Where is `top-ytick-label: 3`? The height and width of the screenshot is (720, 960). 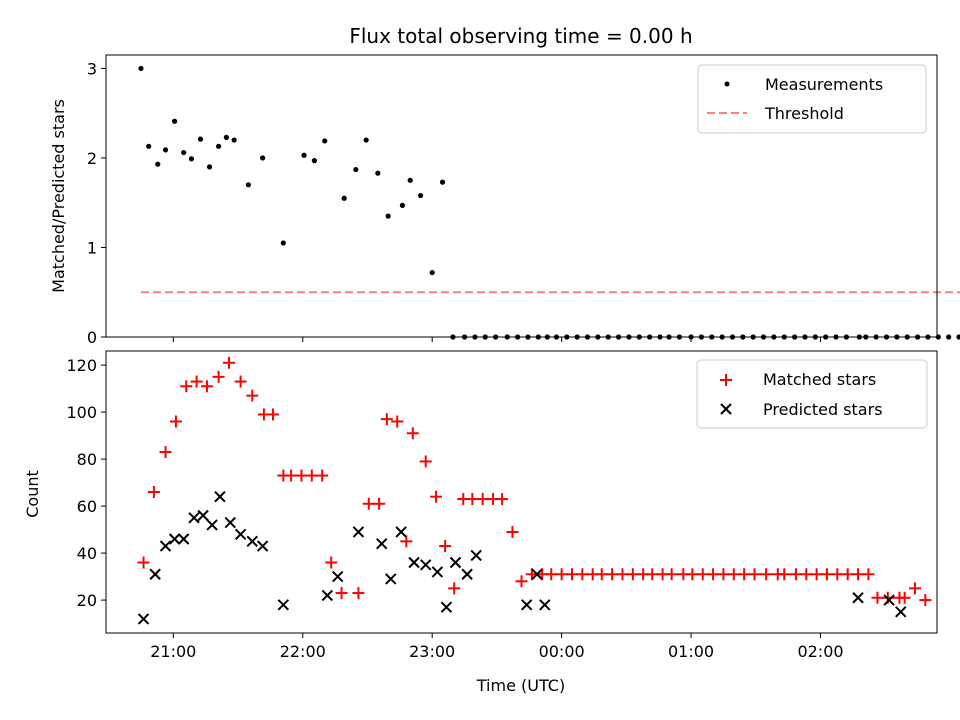 top-ytick-label: 3 is located at coordinates (92, 68).